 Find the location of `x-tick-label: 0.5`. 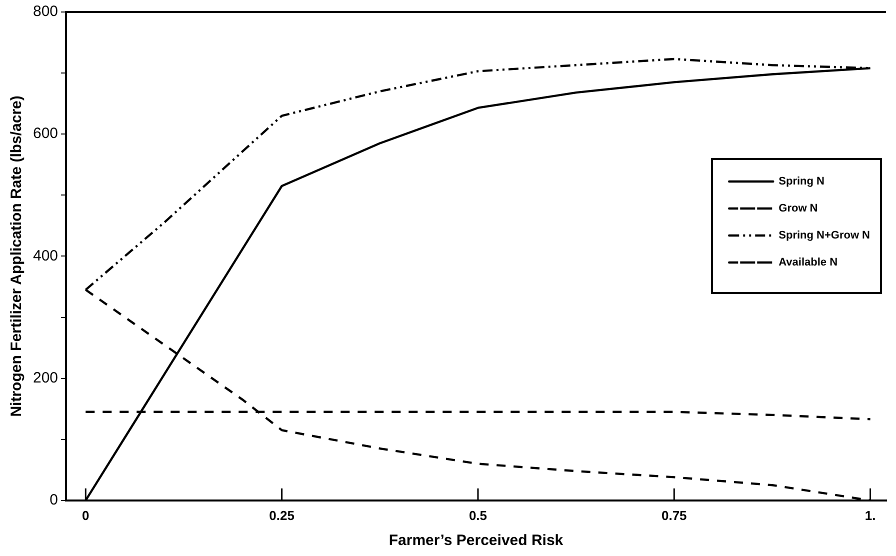

x-tick-label: 0.5 is located at coordinates (478, 515).